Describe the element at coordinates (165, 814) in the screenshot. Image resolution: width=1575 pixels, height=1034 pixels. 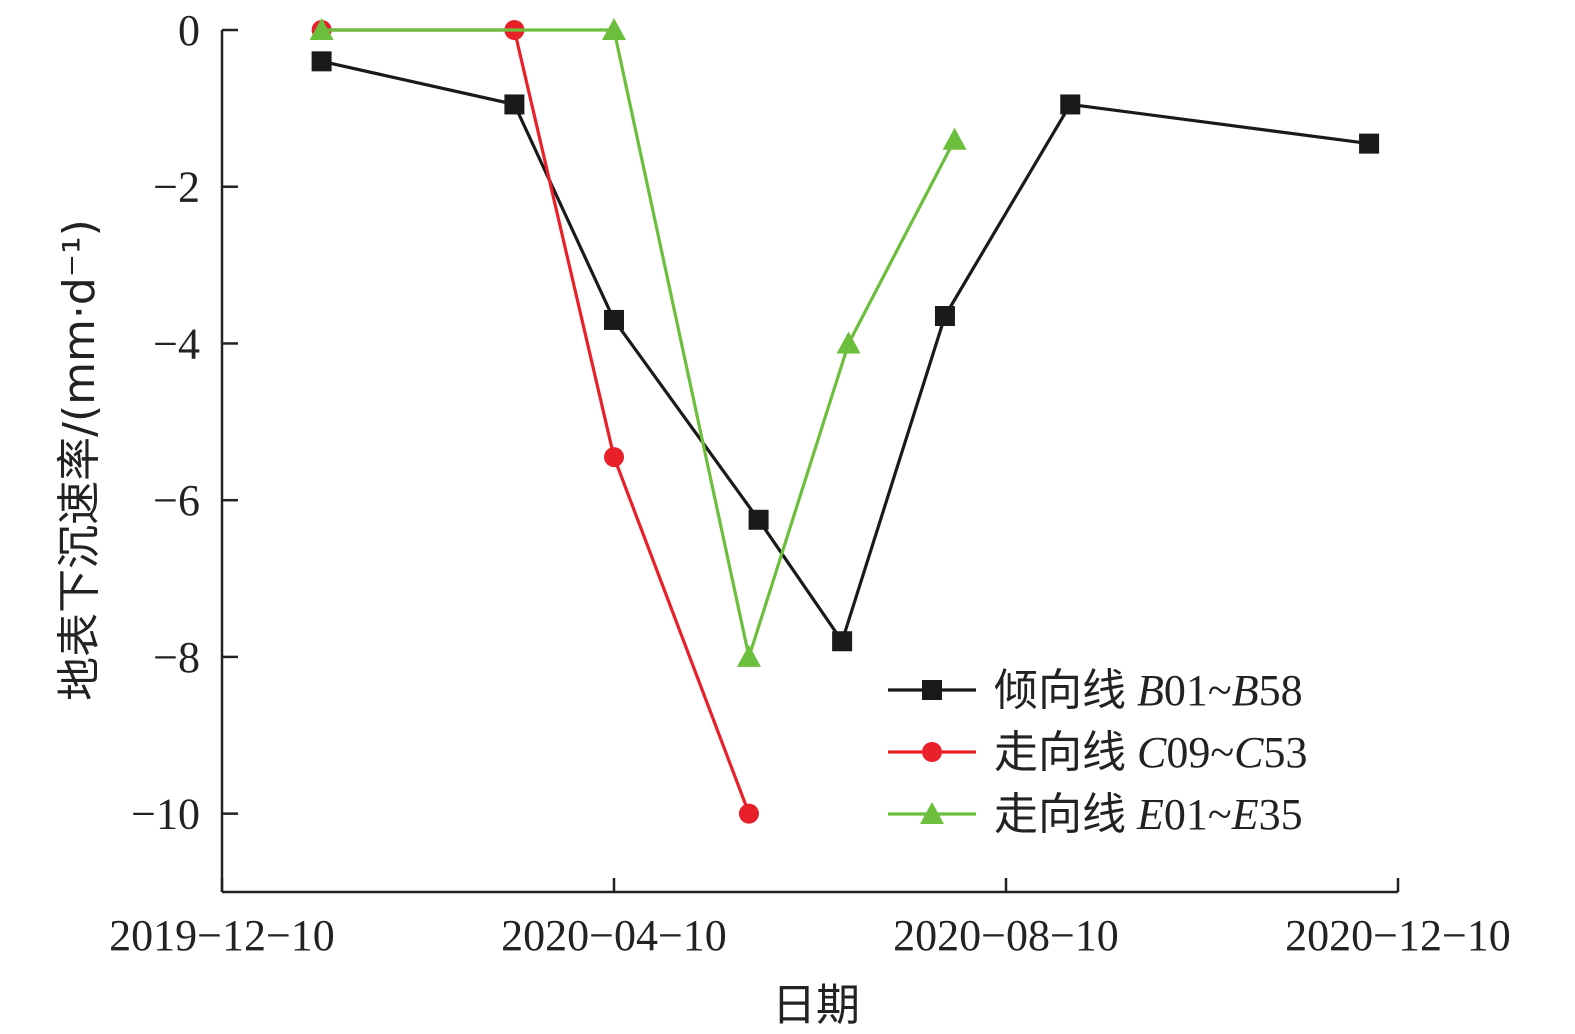
I see `y-tick-label: −10` at that location.